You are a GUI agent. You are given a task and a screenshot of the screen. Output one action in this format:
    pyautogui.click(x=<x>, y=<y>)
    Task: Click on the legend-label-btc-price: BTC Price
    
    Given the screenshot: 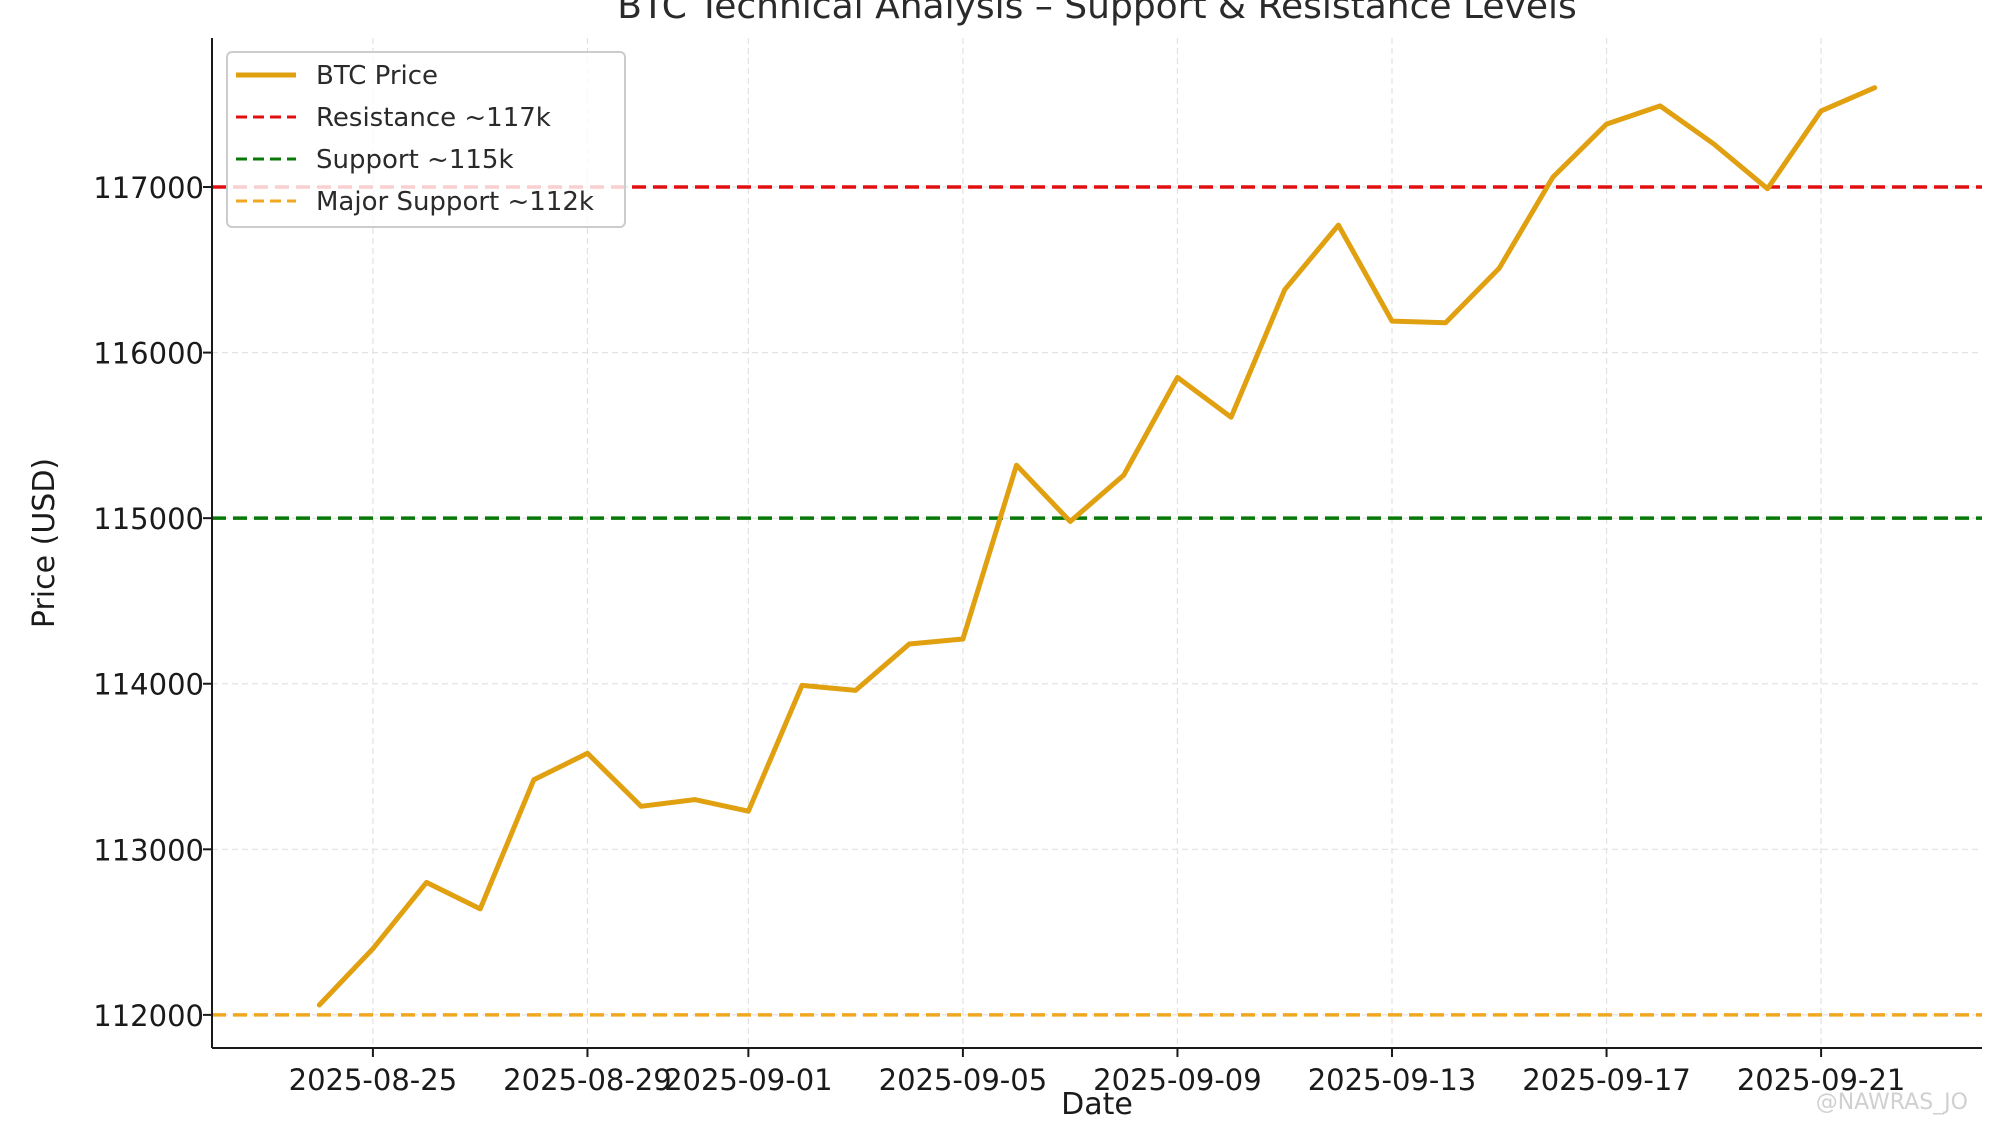 What is the action you would take?
    pyautogui.click(x=377, y=76)
    